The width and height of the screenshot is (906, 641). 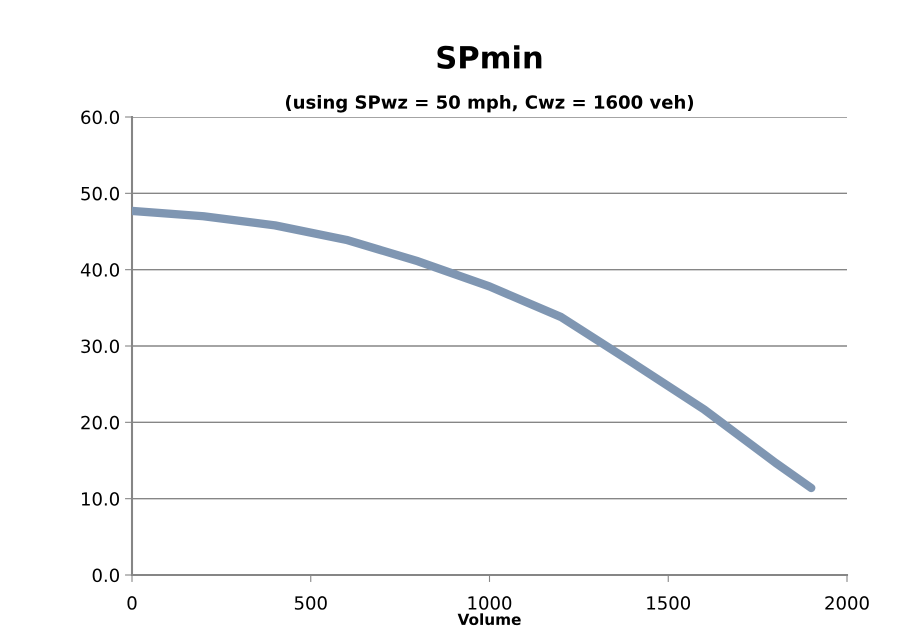 I want to click on y-tick-label: 0.0, so click(x=105, y=575).